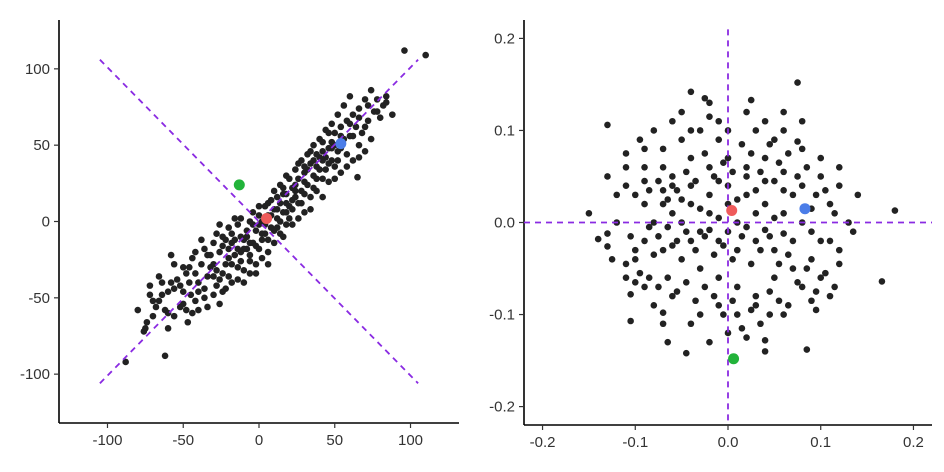 This screenshot has height=472, width=944. What do you see at coordinates (334, 440) in the screenshot?
I see `x-tick-label: 50` at bounding box center [334, 440].